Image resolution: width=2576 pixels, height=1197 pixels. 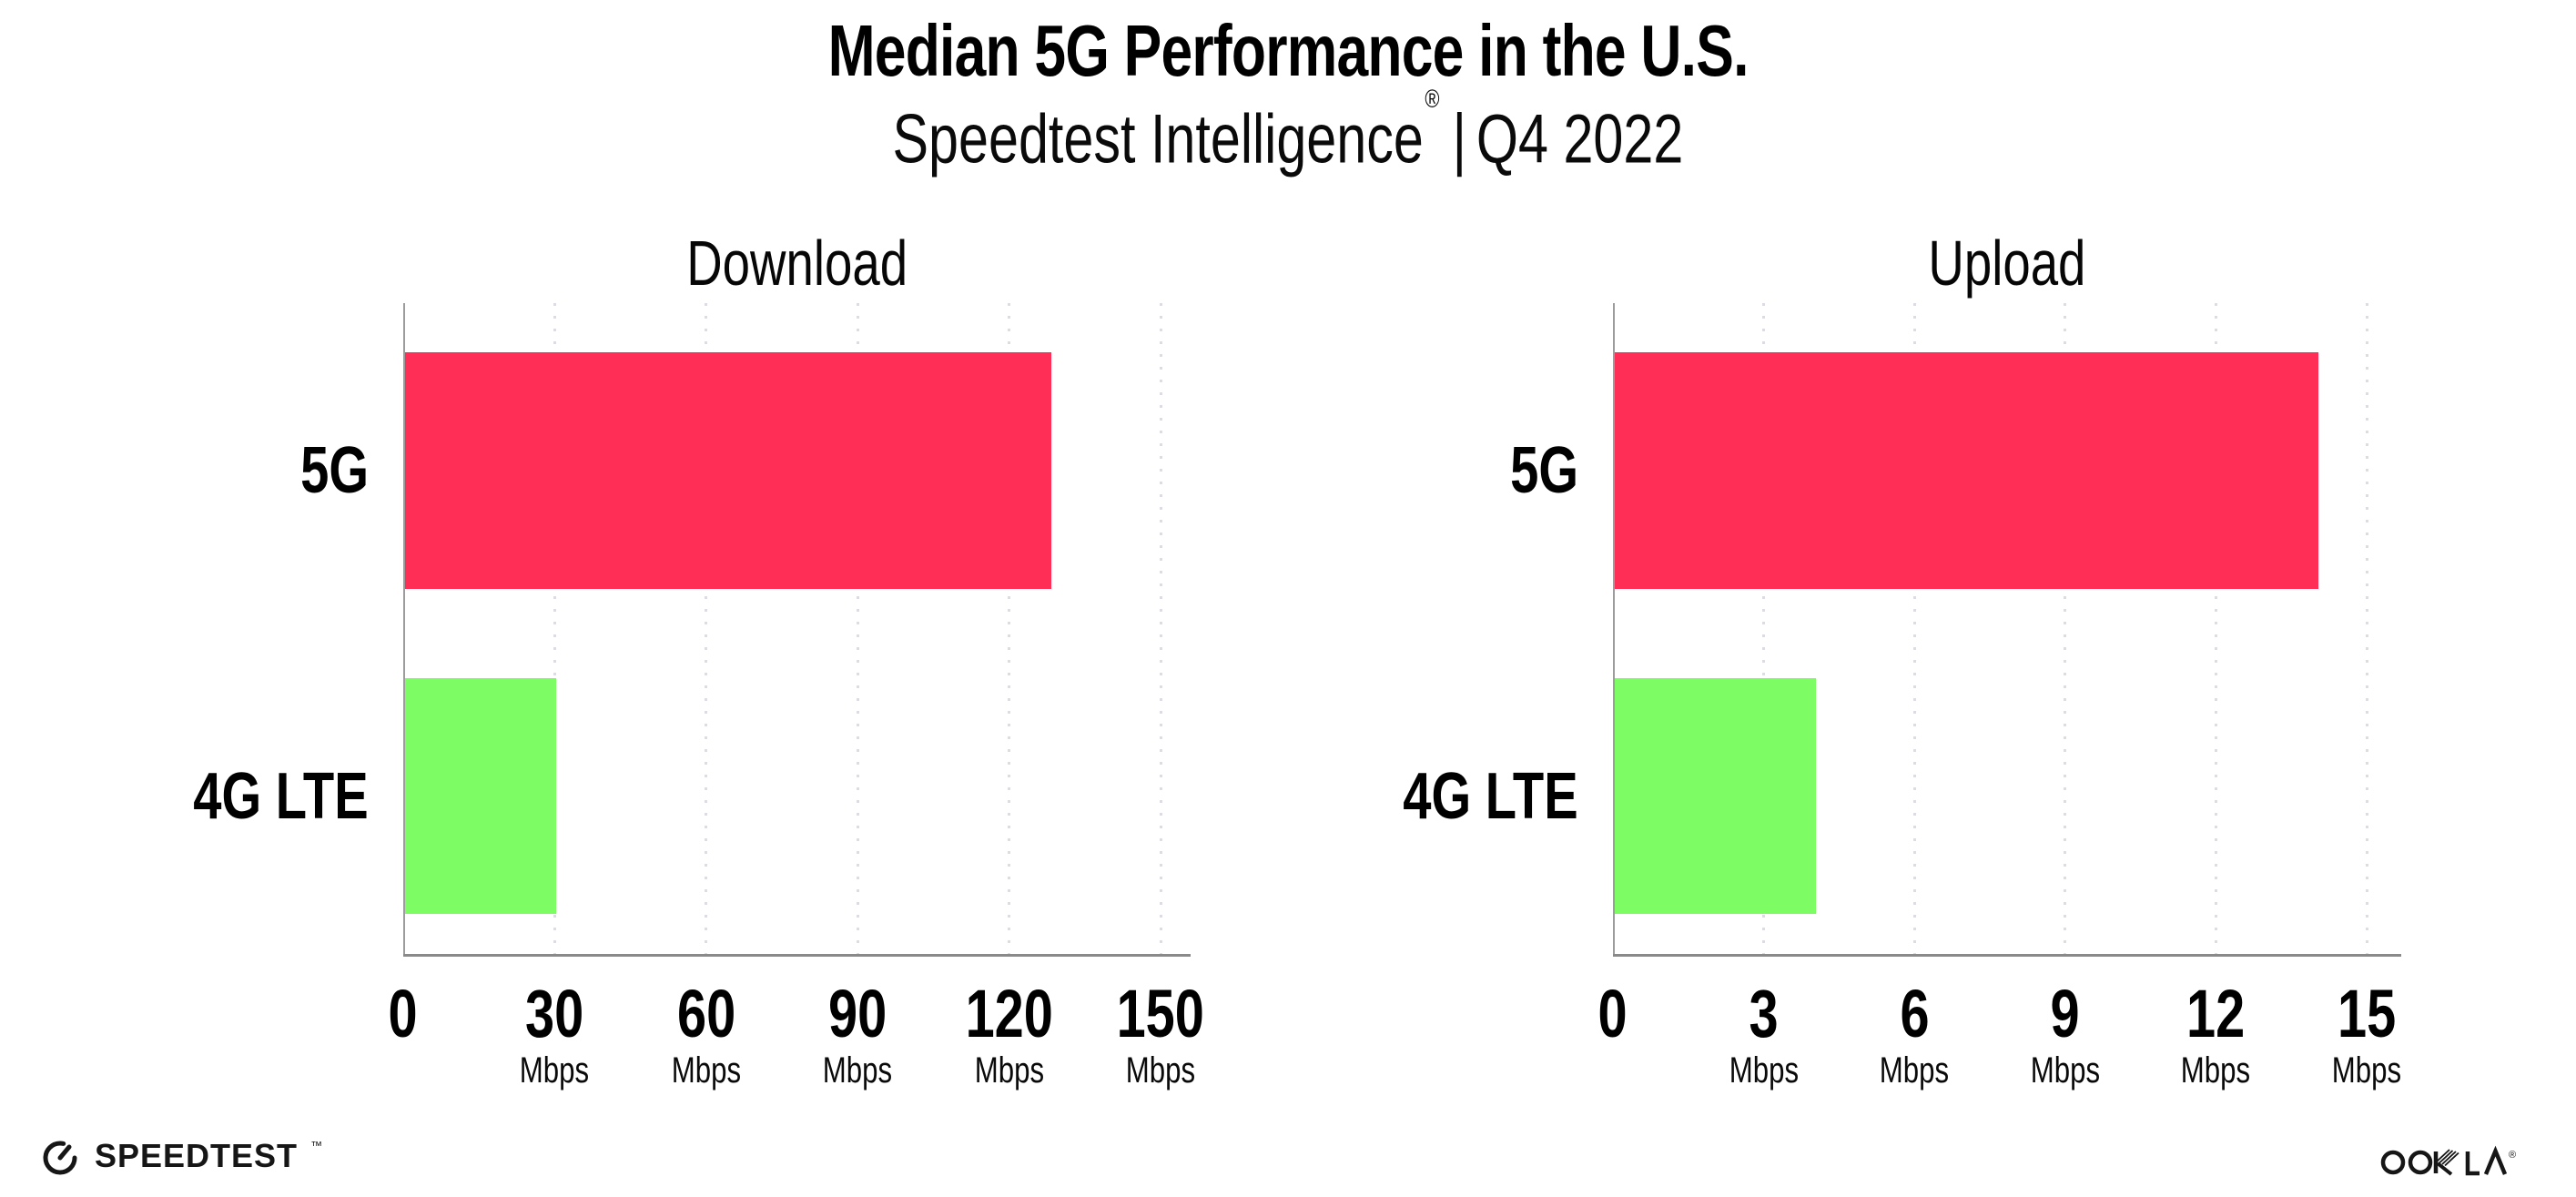 I want to click on upload-tick-unit-9-text: Mbps, so click(x=2065, y=1070).